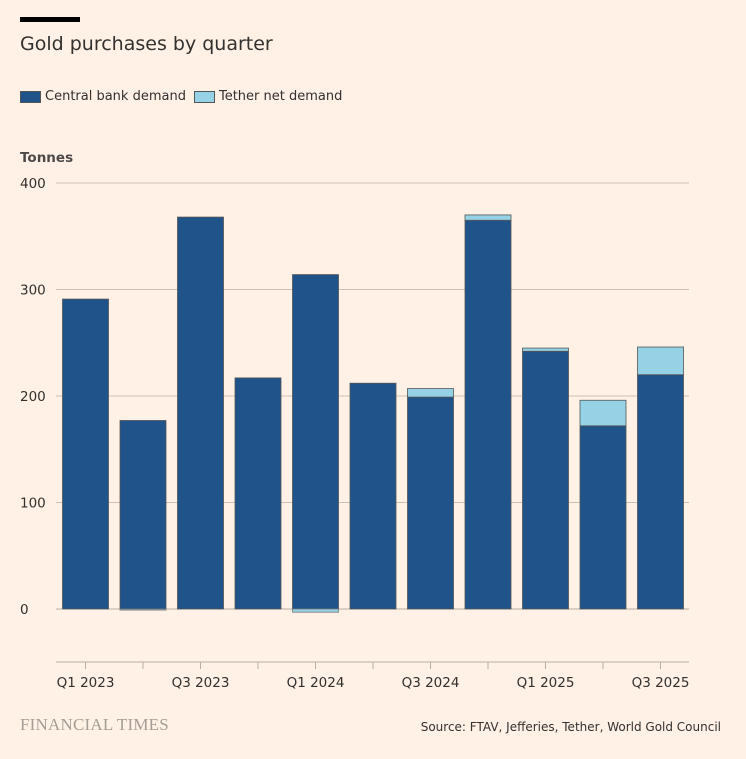  What do you see at coordinates (431, 683) in the screenshot?
I see `x-tick-label: Q3 2024` at bounding box center [431, 683].